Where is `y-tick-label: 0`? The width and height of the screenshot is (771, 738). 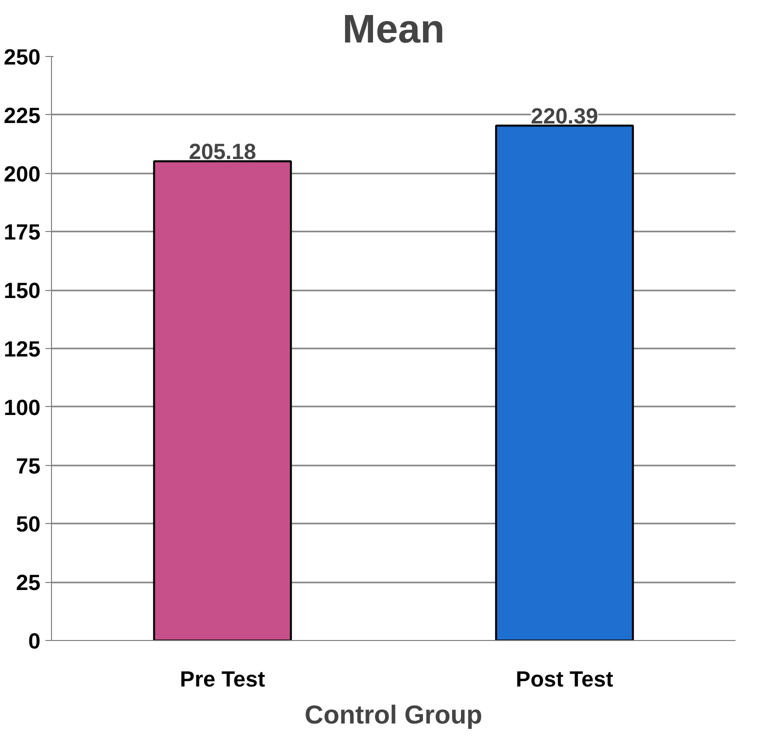
y-tick-label: 0 is located at coordinates (34, 641).